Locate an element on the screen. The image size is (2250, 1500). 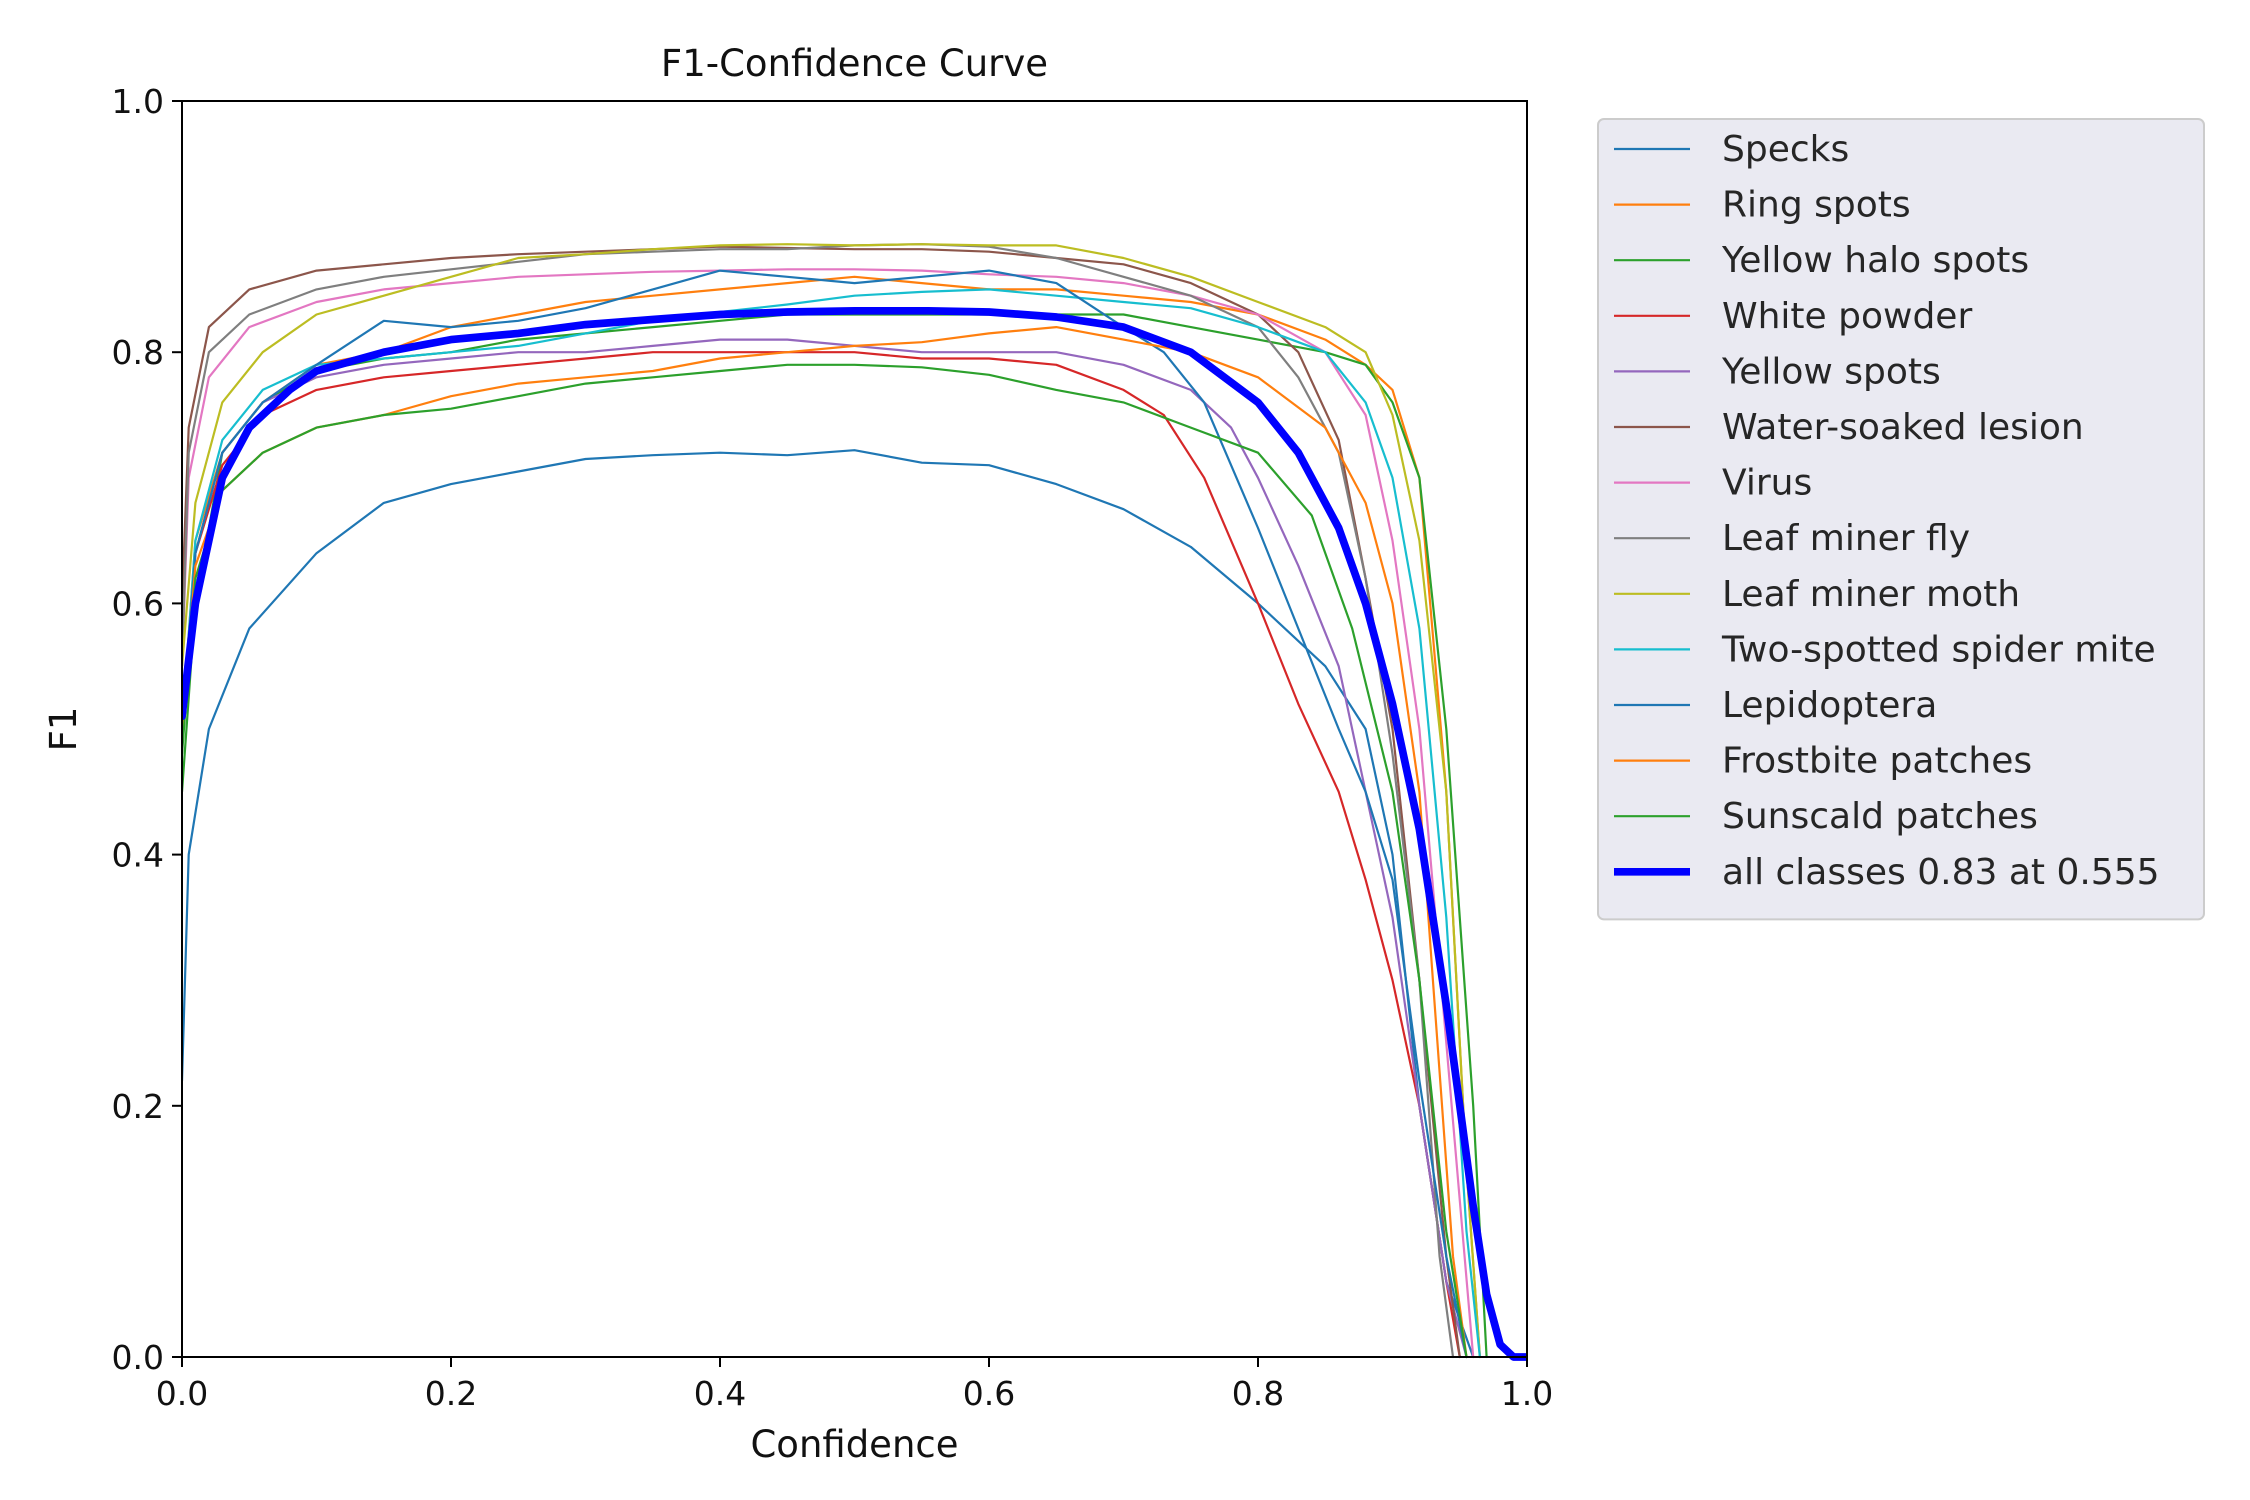
y-tick-label: 1.0 is located at coordinates (138, 101).